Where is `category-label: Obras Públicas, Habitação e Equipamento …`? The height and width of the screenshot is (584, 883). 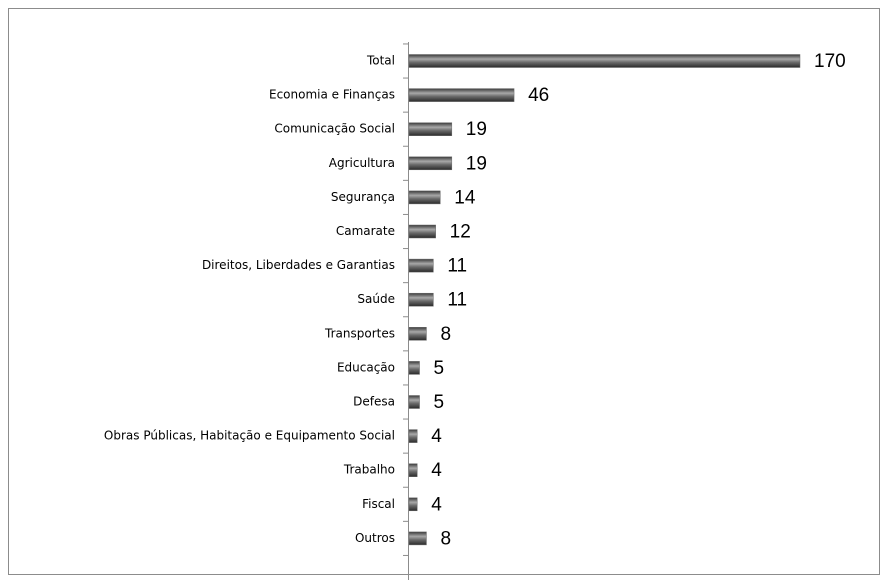
category-label: Obras Públicas, Habitação e Equipamento … is located at coordinates (249, 436).